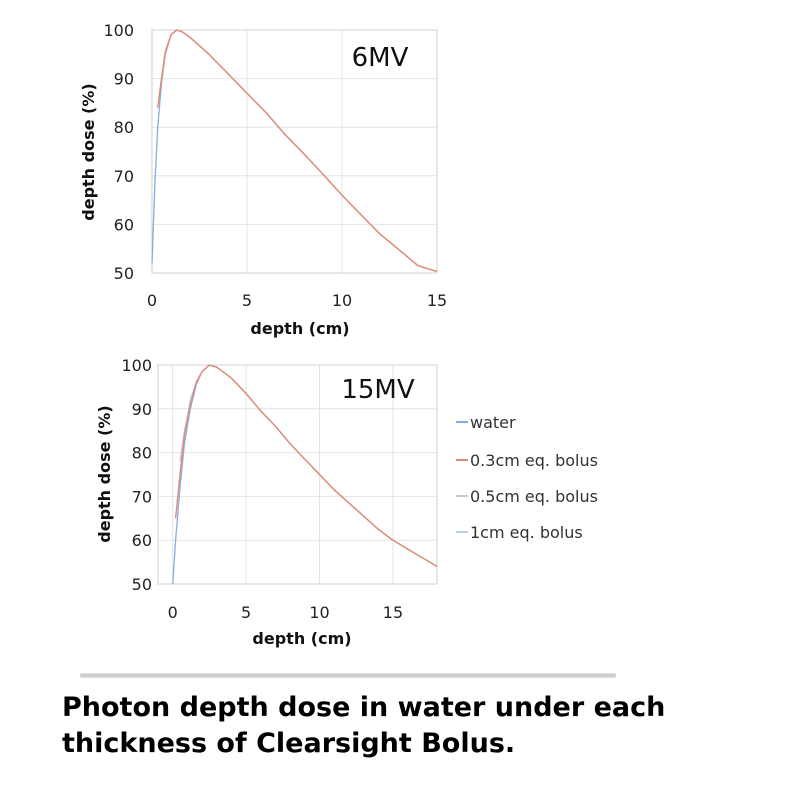 The height and width of the screenshot is (800, 800). I want to click on legend-entry: 0.5cm eq. bolus, so click(534, 496).